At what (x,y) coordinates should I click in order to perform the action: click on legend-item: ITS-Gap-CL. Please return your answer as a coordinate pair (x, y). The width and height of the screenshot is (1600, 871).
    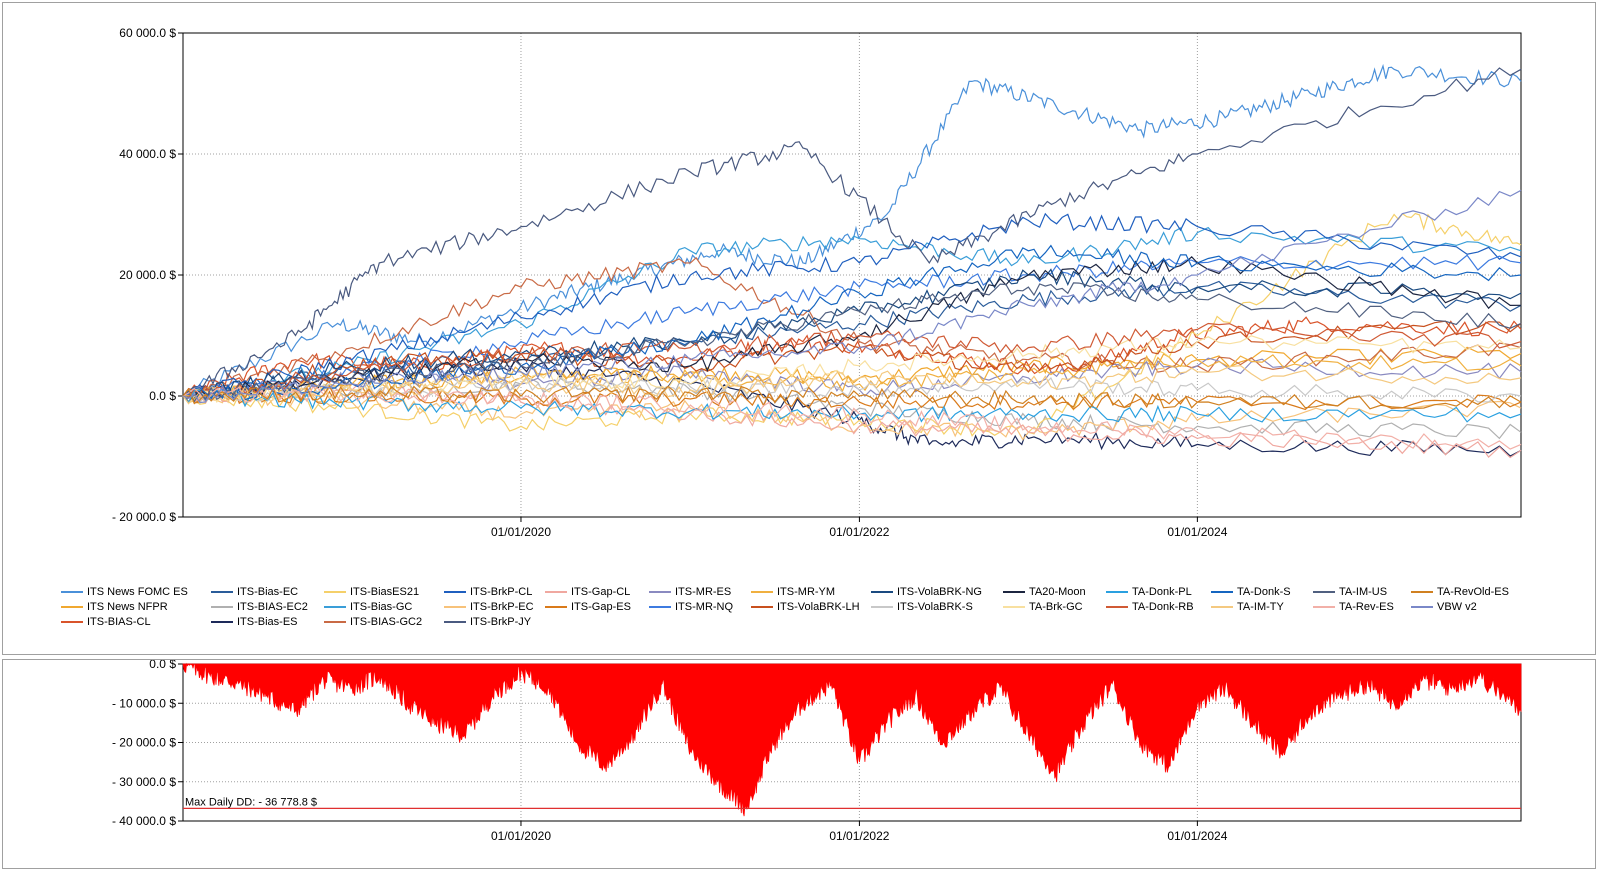
    Looking at the image, I should click on (587, 592).